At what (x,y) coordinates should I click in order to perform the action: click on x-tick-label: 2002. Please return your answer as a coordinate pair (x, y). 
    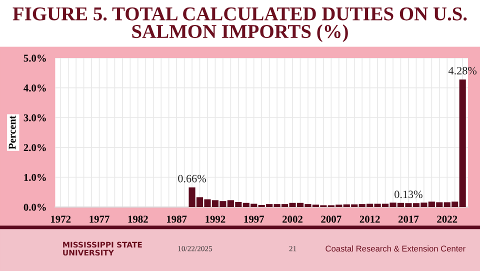
    Looking at the image, I should click on (292, 219).